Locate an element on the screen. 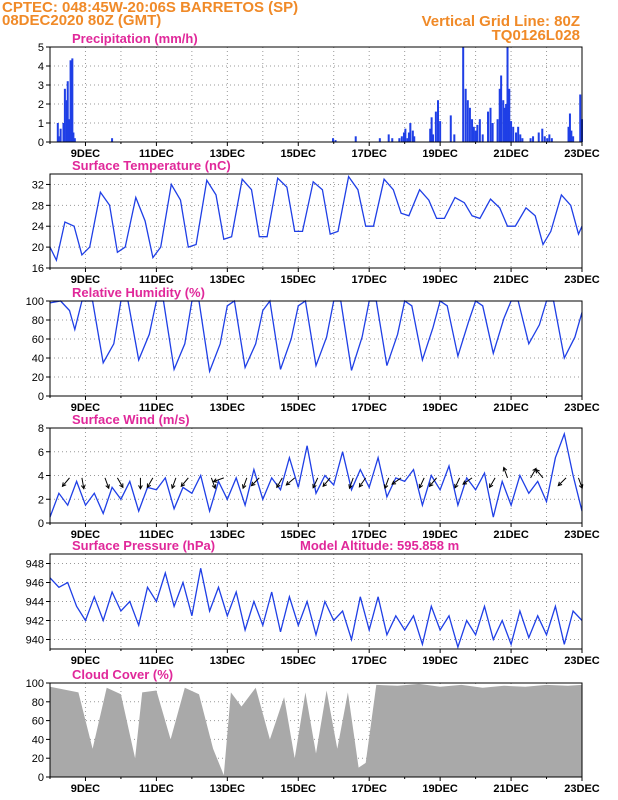 The image size is (618, 800). model-altitude: Model Altitude: 595.858 m is located at coordinates (379, 545).